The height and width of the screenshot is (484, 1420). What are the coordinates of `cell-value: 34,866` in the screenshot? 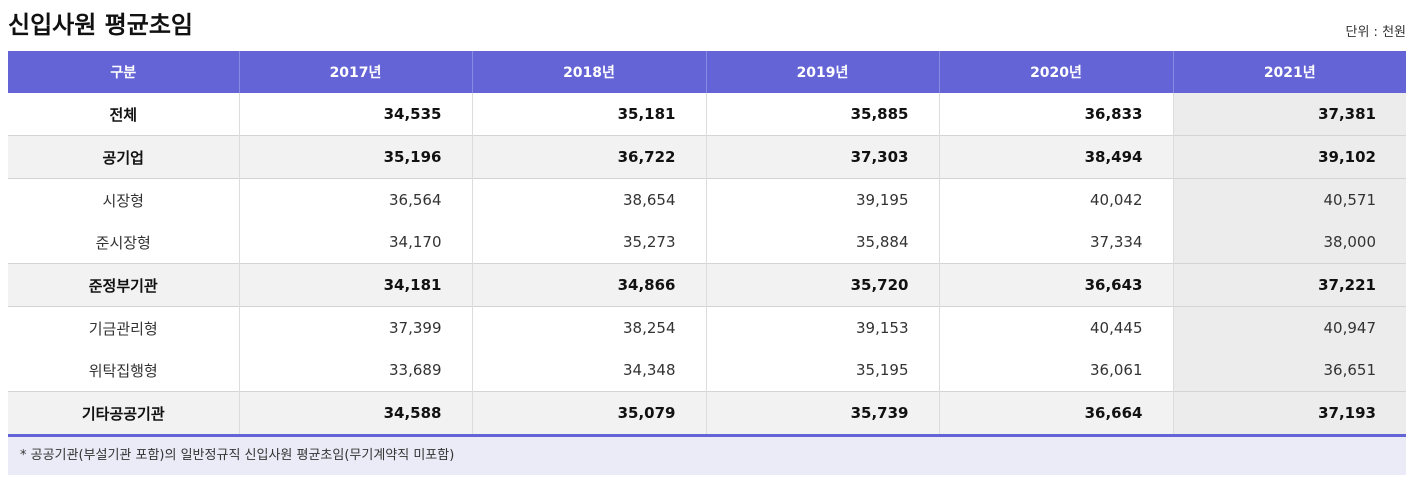 It's located at (588, 285).